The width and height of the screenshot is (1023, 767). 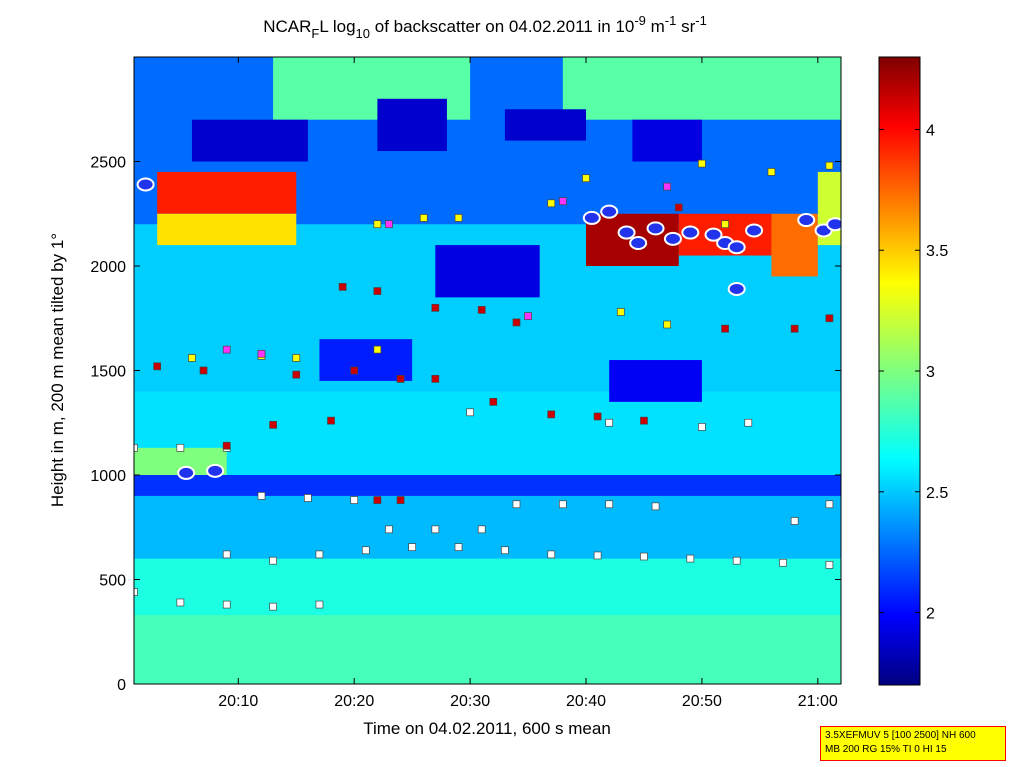 I want to click on y-tick-label: 1000, so click(x=108, y=476).